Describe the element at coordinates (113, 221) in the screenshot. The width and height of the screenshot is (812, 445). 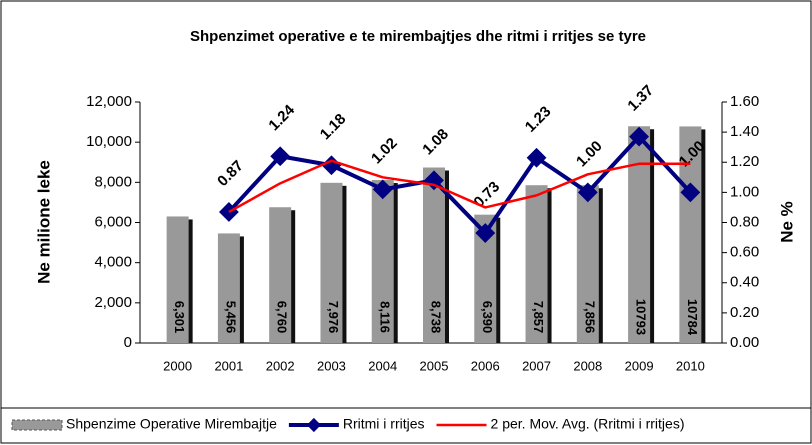
I see `y-tick-label: 6,000` at that location.